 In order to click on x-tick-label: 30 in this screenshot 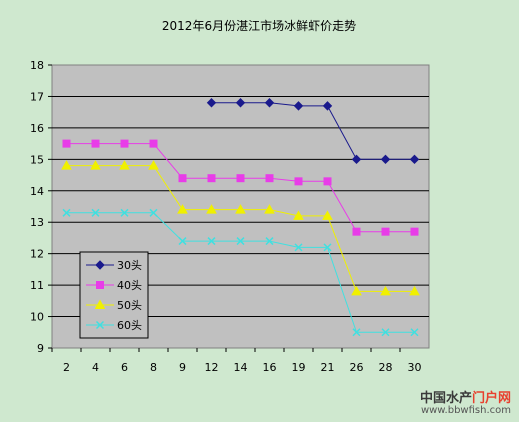, I will do `click(415, 367)`.